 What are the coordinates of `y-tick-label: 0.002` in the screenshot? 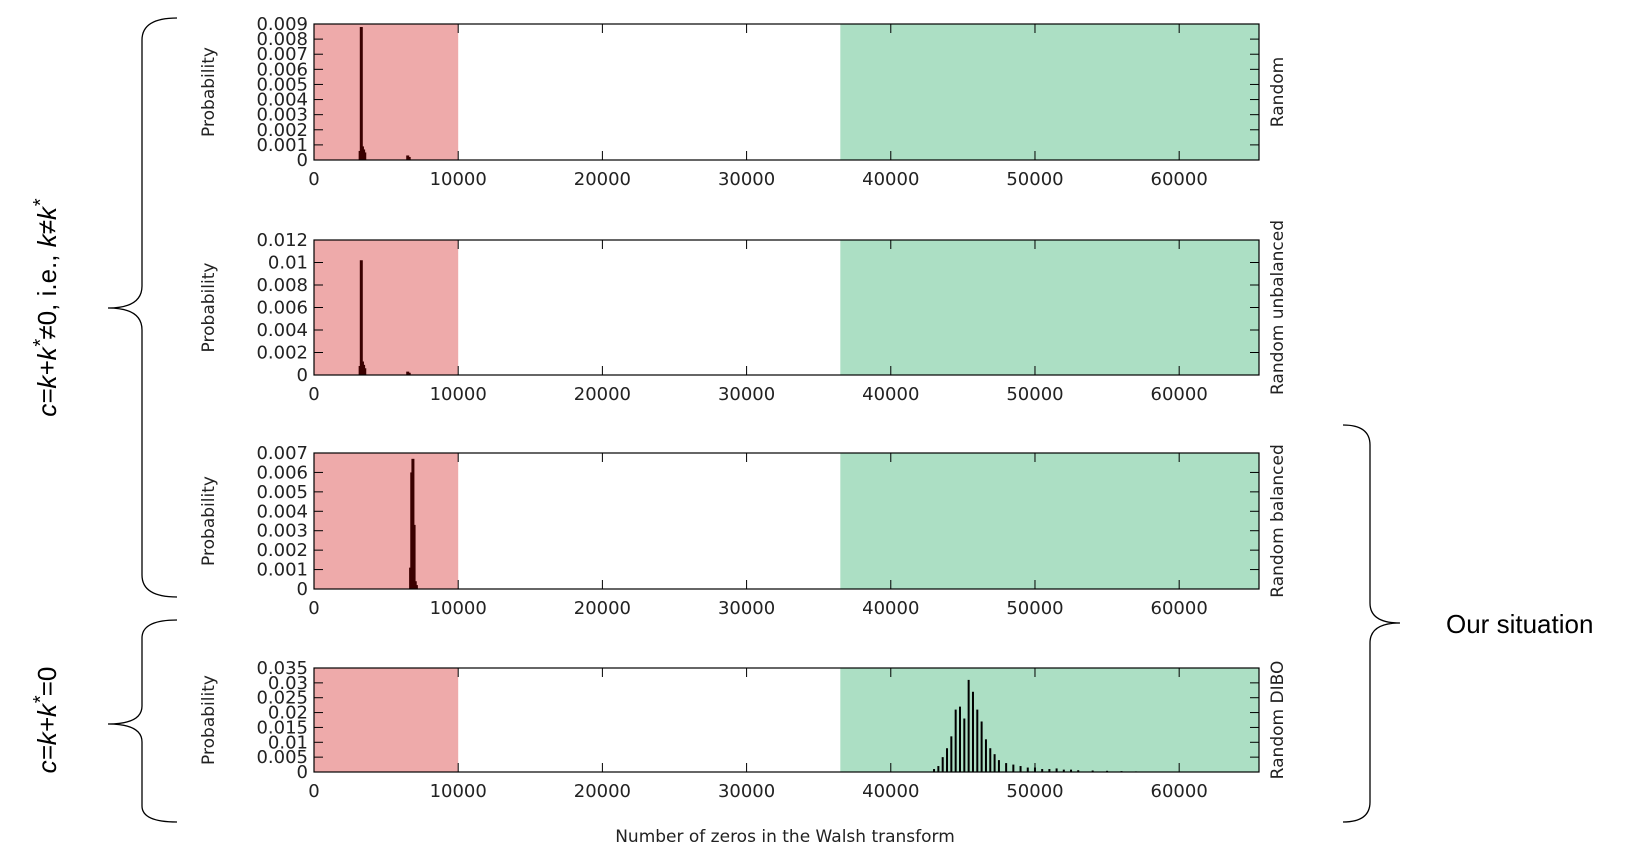 It's located at (282, 353).